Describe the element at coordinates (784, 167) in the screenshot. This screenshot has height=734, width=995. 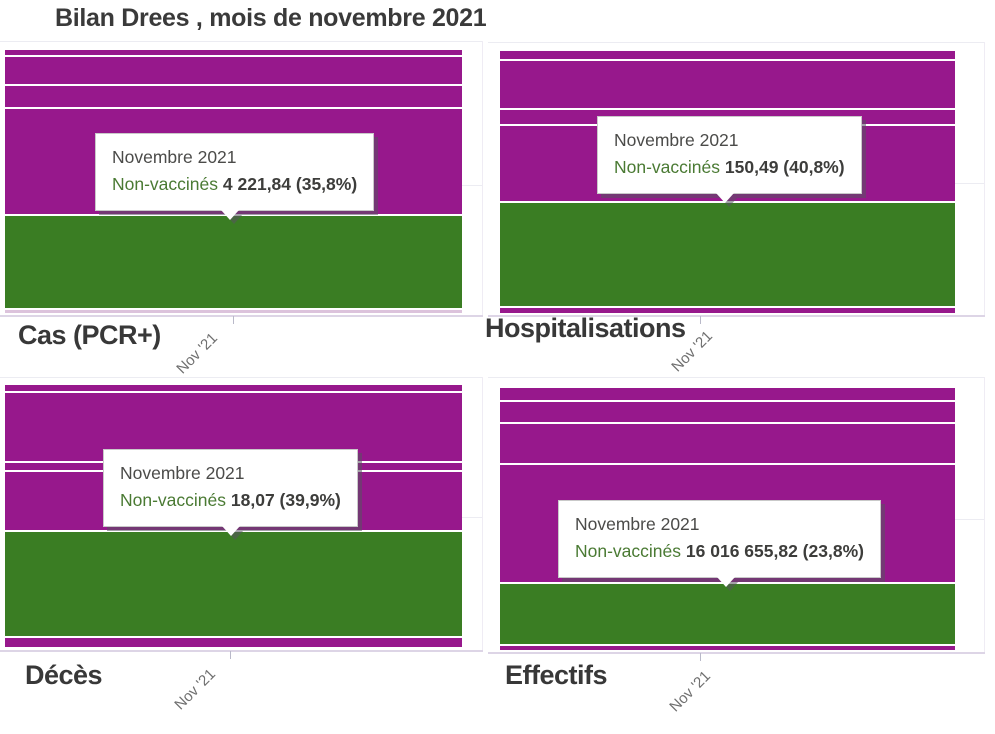
I see `tooltip-value: 150,49 (40,8%)` at that location.